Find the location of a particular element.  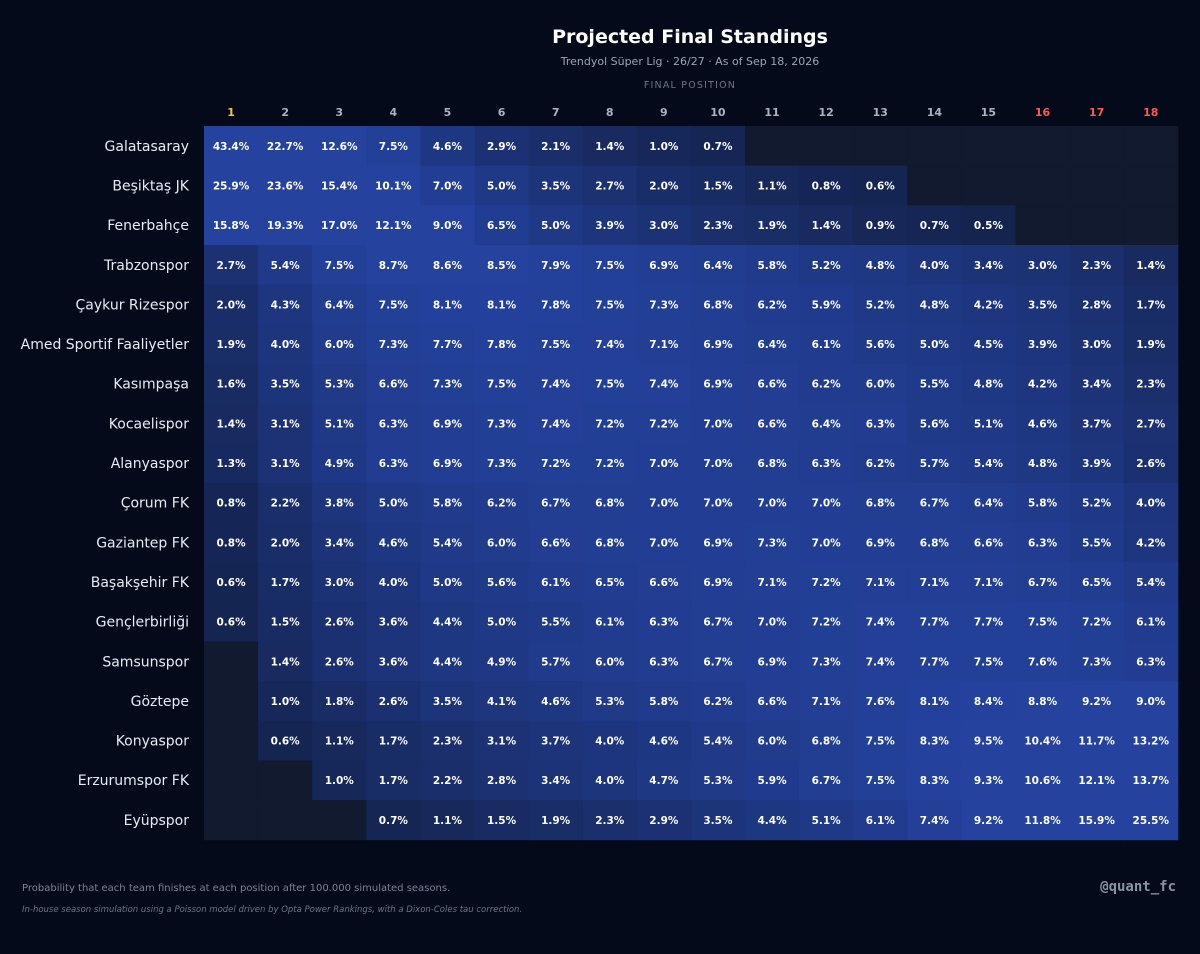

team-label: Kocaelispor is located at coordinates (149, 424).